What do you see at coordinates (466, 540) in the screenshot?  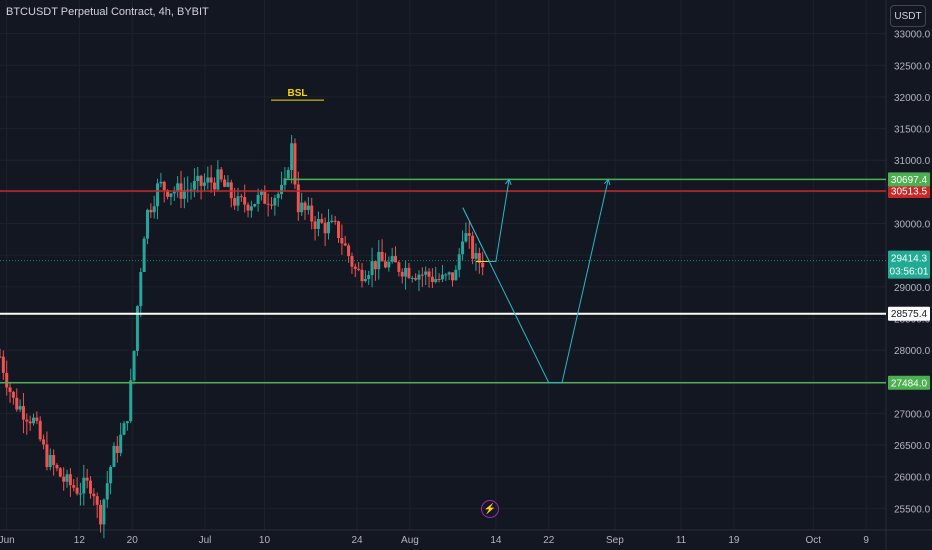 I see `time-axis` at bounding box center [466, 540].